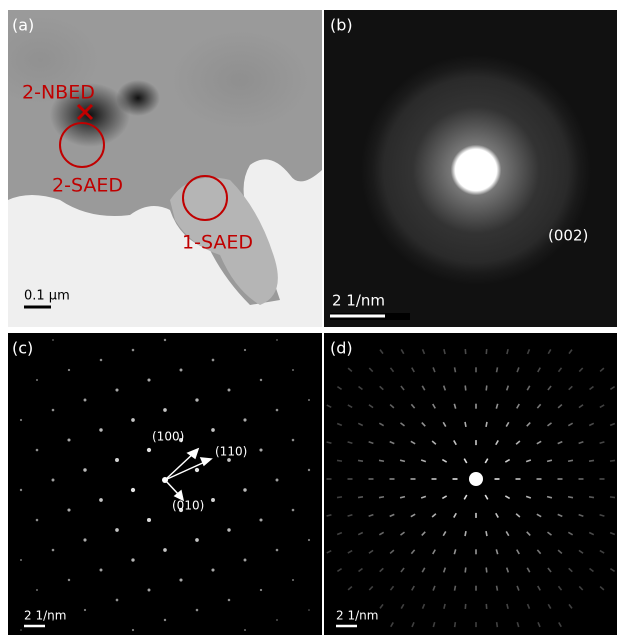  Describe the element at coordinates (138, 98) in the screenshot. I see `dark-particle` at that location.